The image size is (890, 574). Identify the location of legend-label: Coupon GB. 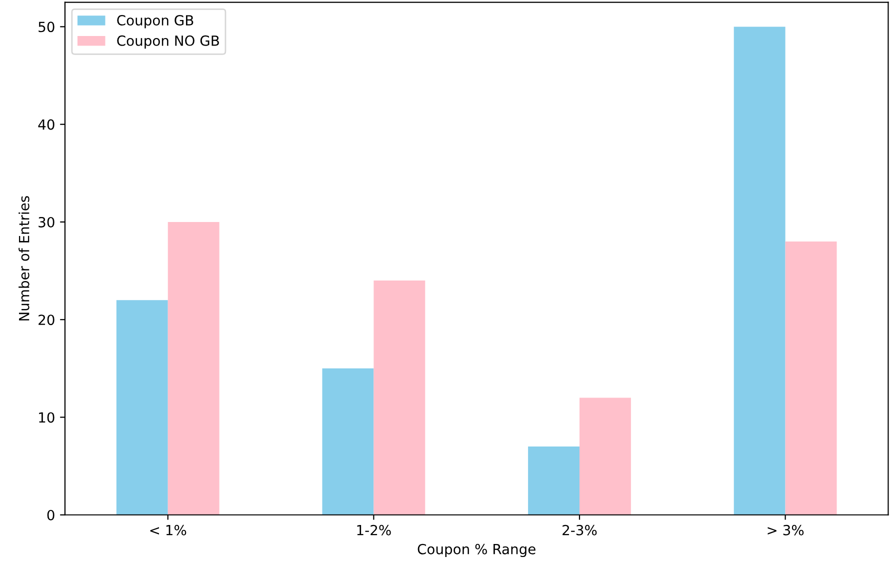
(155, 21).